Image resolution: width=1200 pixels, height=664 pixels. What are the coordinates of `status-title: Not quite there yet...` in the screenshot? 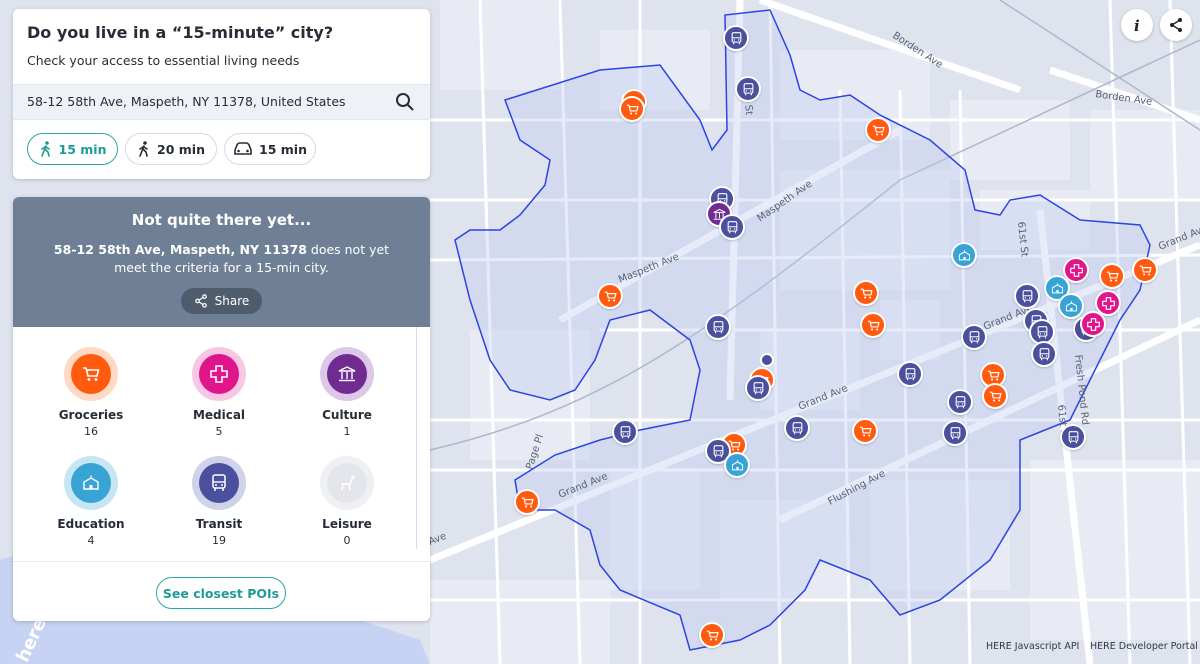 It's located at (221, 220).